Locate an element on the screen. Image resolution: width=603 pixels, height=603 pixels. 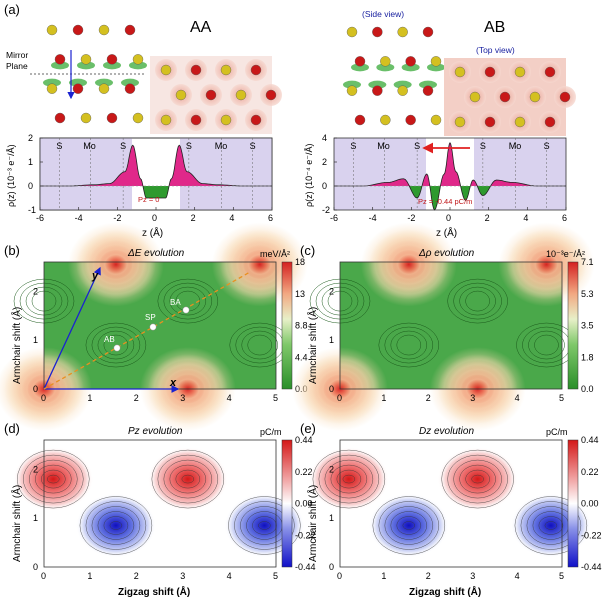
y-tick-label: 2 is located at coordinates (30, 138).